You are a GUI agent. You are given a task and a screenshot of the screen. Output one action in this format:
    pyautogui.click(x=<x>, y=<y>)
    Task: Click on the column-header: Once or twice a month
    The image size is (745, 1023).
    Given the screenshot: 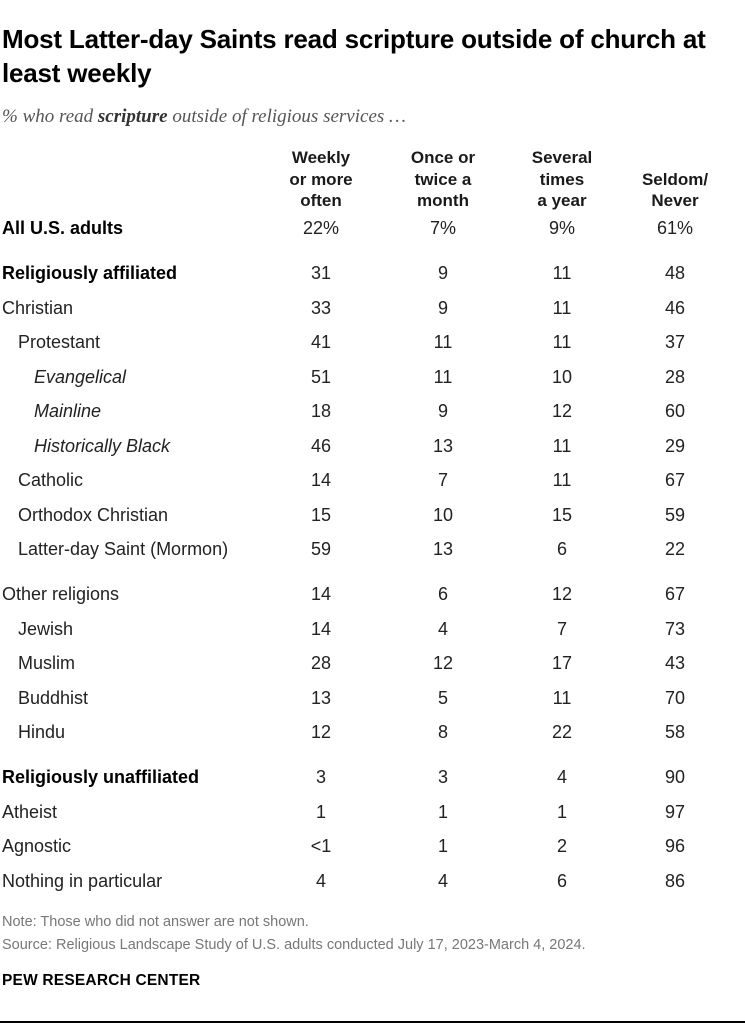 What is the action you would take?
    pyautogui.click(x=443, y=179)
    